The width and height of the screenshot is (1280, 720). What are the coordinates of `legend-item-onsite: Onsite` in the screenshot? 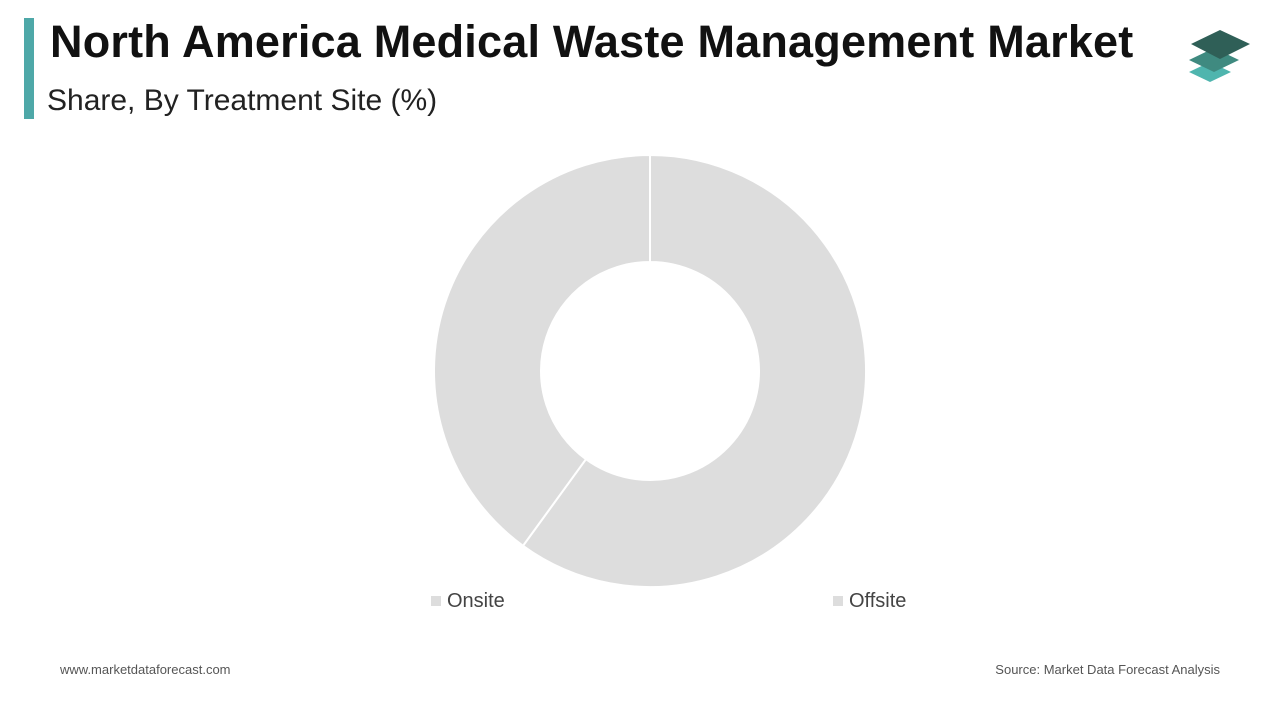 It's located at (468, 601).